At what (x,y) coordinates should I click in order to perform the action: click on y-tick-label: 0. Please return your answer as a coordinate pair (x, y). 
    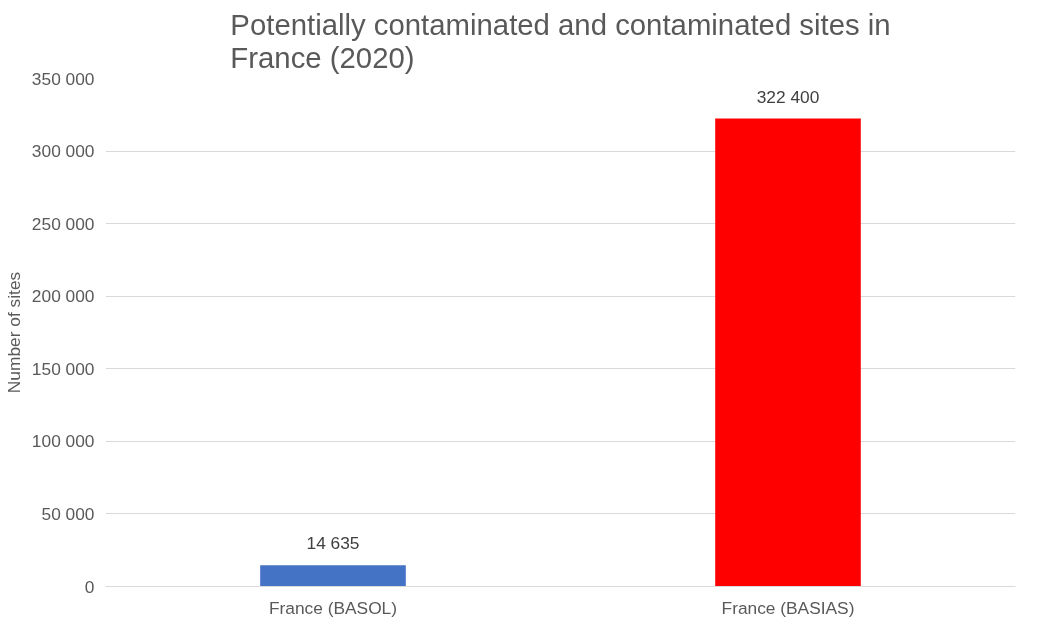
    Looking at the image, I should click on (89, 586).